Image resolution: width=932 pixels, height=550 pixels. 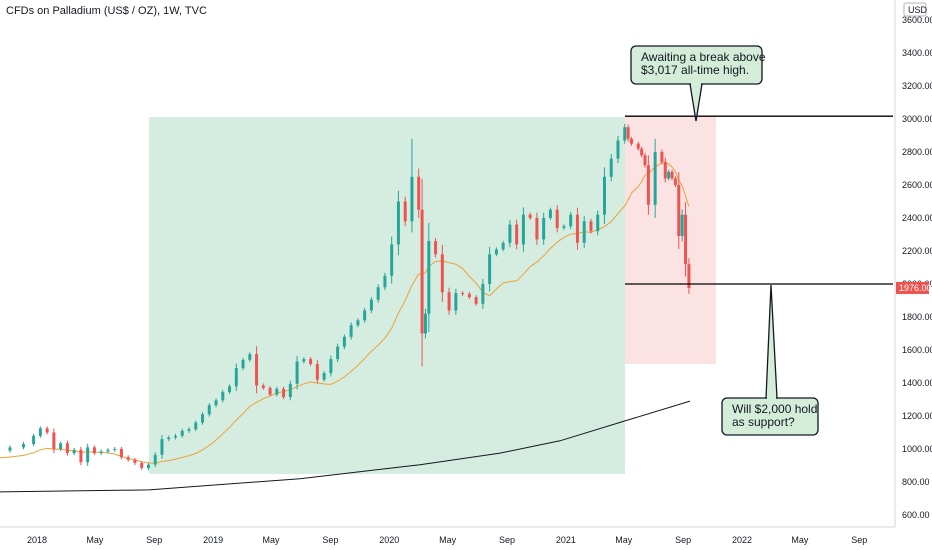 What do you see at coordinates (670, 240) in the screenshot?
I see `red-zone` at bounding box center [670, 240].